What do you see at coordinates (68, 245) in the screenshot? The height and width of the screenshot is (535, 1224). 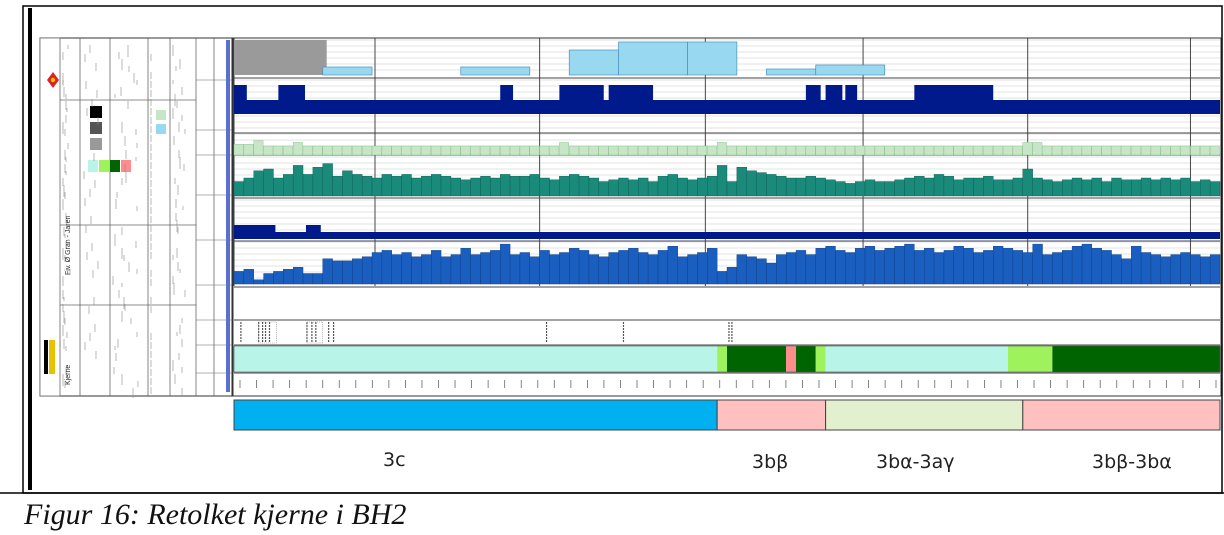 I see `legend-title: Fiv. Ø Gran - Jaren` at bounding box center [68, 245].